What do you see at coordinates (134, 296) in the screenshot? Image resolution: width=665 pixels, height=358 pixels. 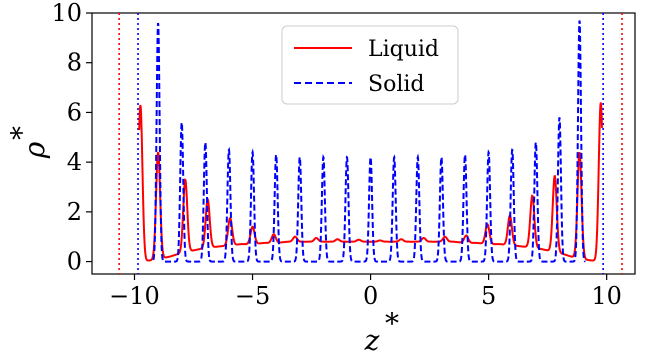 I see `x-tick-label: −10` at bounding box center [134, 296].